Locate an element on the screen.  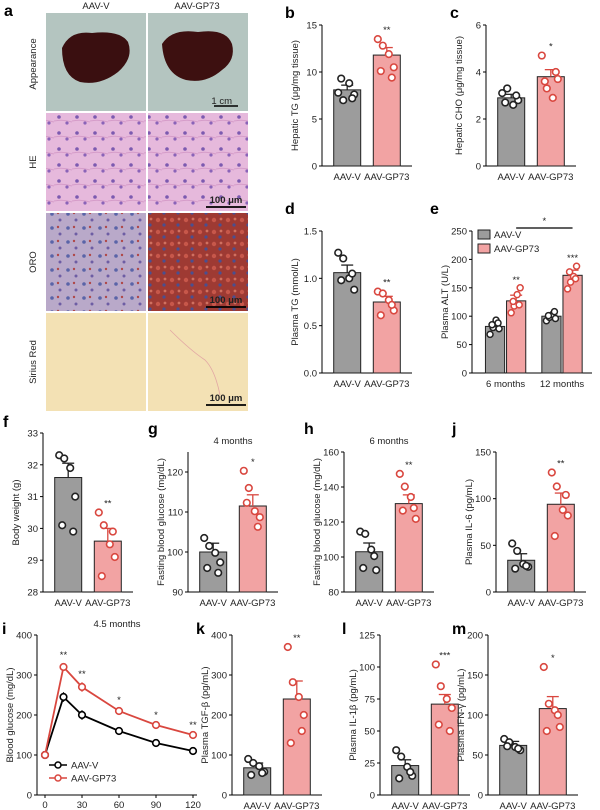
panel-label-l: l is located at coordinates (344, 629).